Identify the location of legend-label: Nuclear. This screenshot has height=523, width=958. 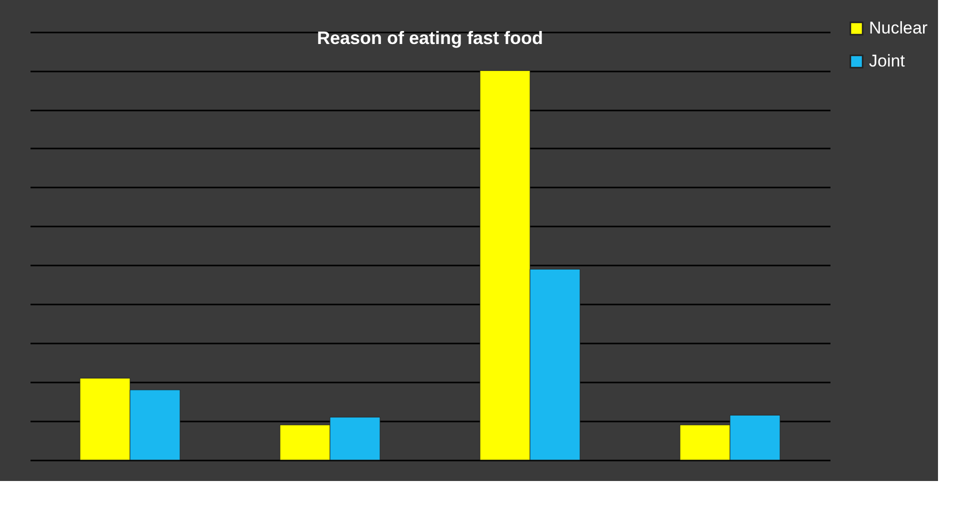
(898, 28).